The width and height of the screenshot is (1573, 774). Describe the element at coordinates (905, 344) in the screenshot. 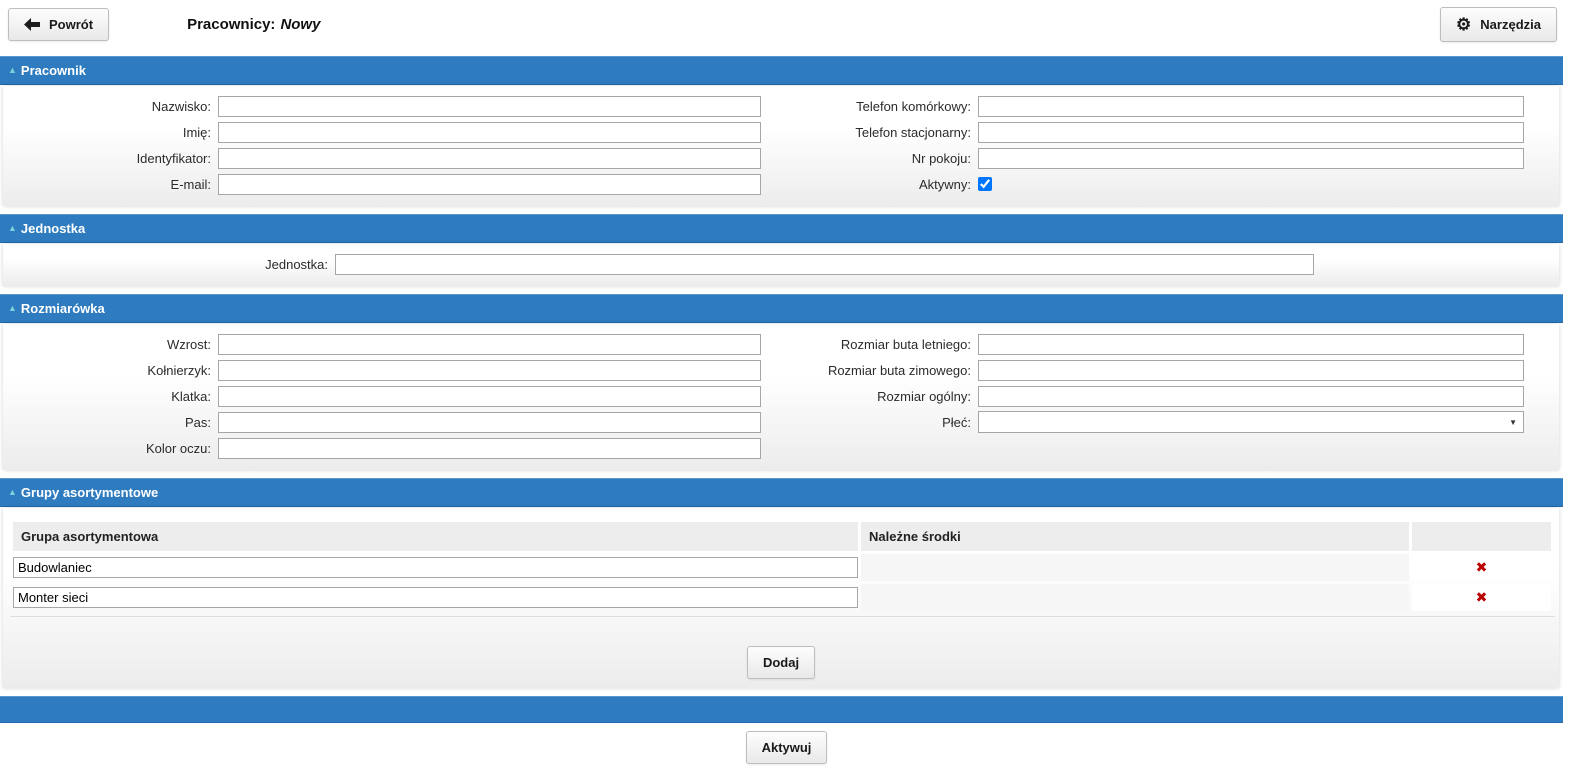

I see `rozmiar-buta-letniego-label: Rozmiar buta letniego:` at that location.